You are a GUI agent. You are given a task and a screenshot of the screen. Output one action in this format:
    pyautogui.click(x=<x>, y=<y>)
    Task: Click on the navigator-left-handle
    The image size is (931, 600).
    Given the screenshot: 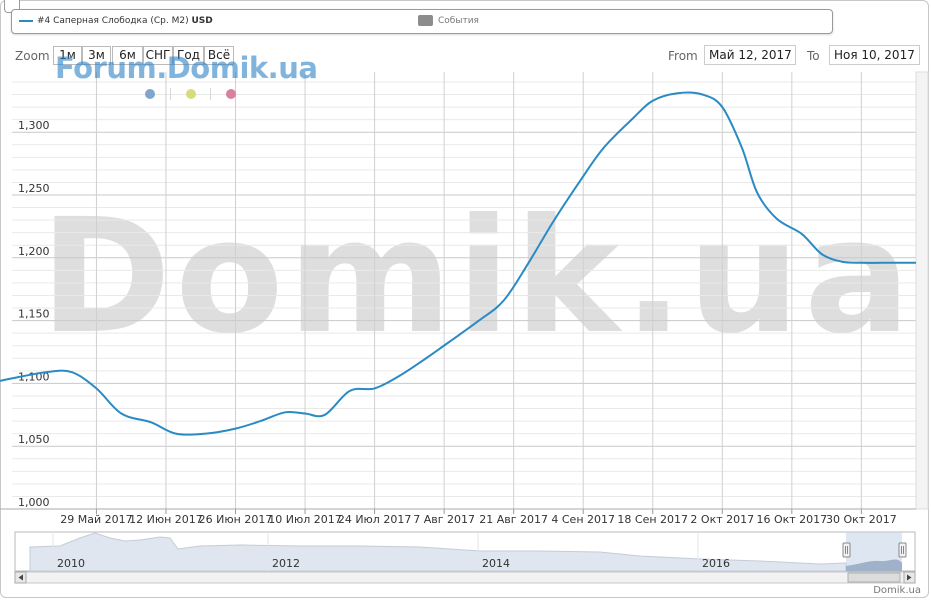 What is the action you would take?
    pyautogui.click(x=846, y=550)
    